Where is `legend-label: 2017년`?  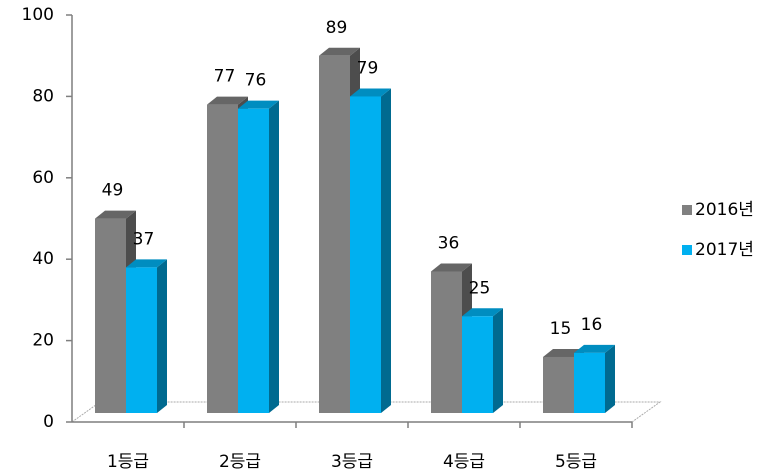
legend-label: 2017년 is located at coordinates (724, 250).